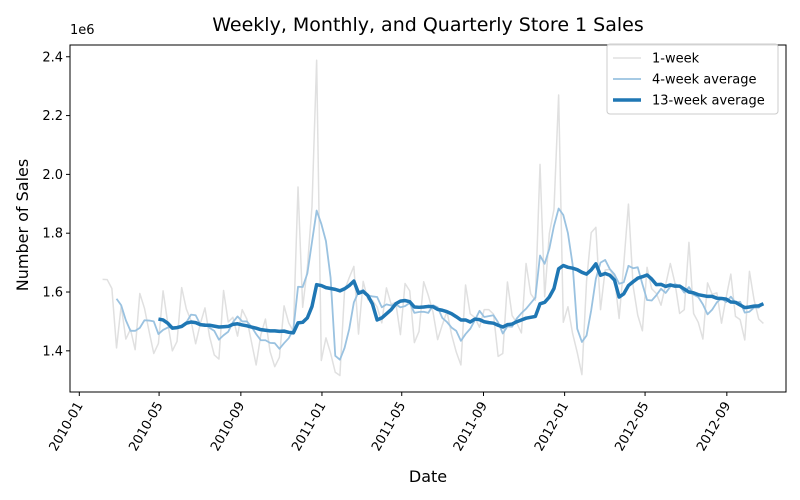  What do you see at coordinates (82, 30) in the screenshot?
I see `y-multiplier-label: 1e6` at bounding box center [82, 30].